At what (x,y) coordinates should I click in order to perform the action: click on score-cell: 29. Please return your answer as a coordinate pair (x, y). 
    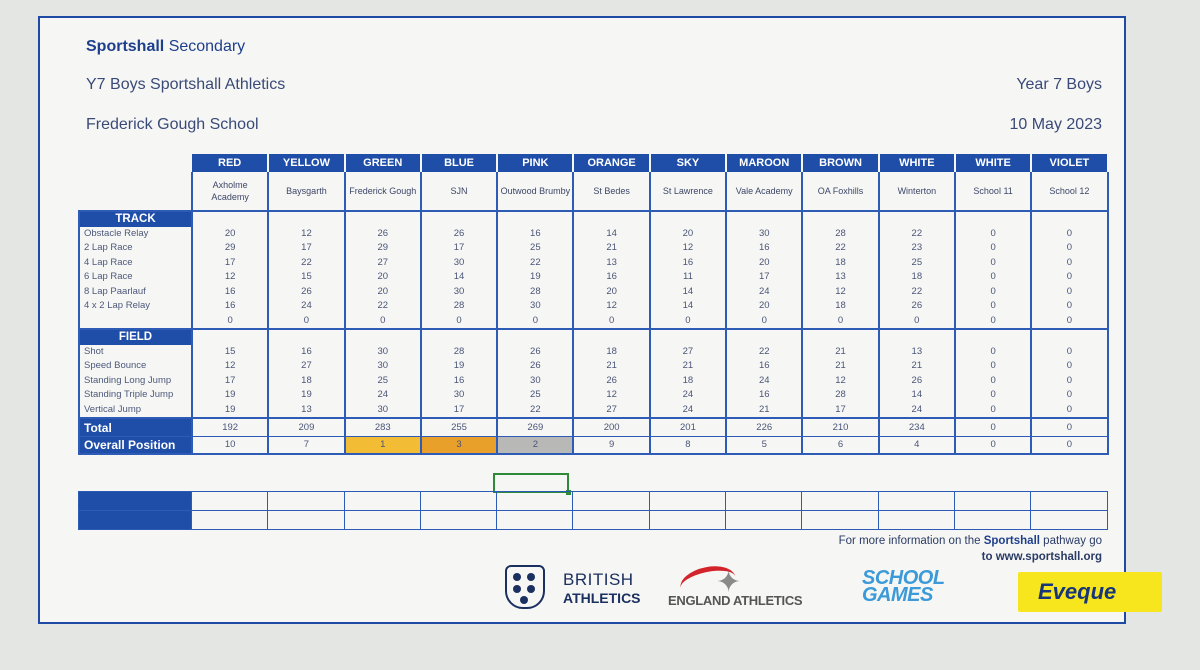
    Looking at the image, I should click on (229, 248).